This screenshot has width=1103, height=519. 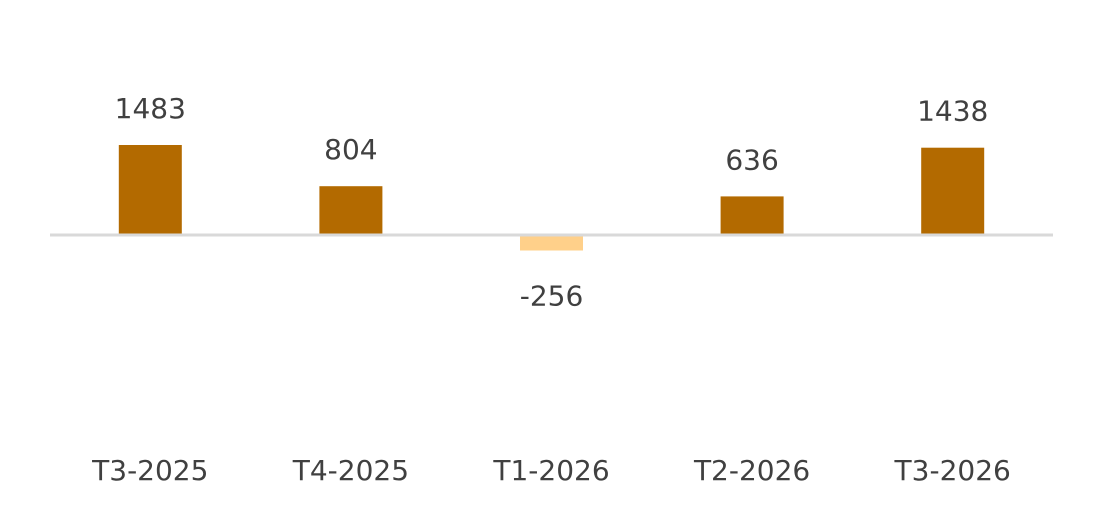 I want to click on data-label-T3-2026: 1438, so click(x=952, y=111).